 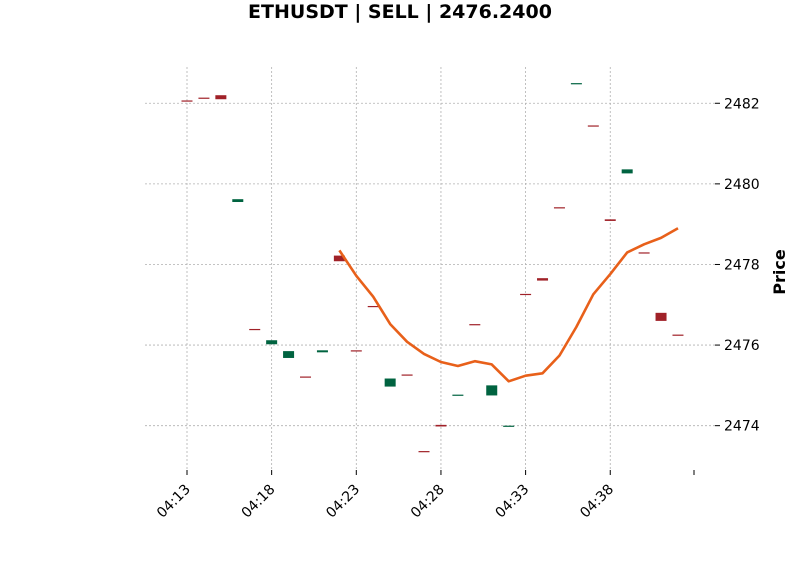 What do you see at coordinates (742, 104) in the screenshot?
I see `y-tick-label: 2482` at bounding box center [742, 104].